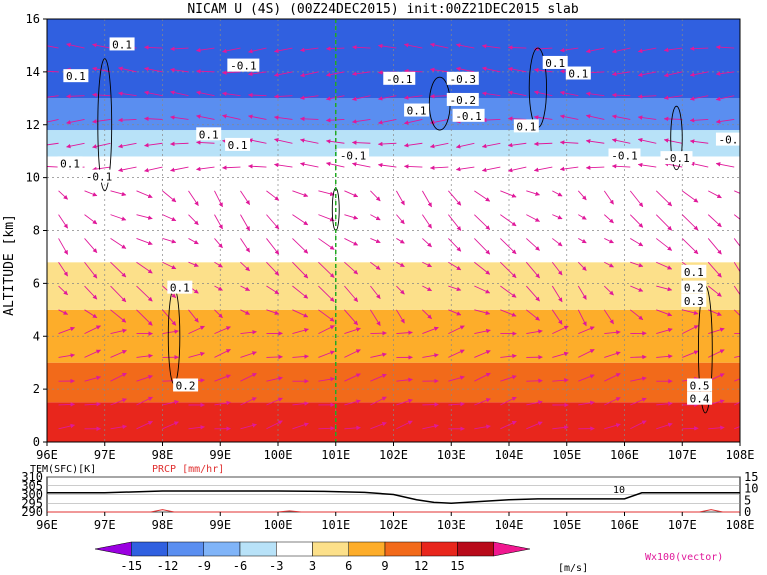 The height and width of the screenshot is (575, 767). What do you see at coordinates (384, 566) in the screenshot?
I see `colorbar-label-7: 9` at bounding box center [384, 566].